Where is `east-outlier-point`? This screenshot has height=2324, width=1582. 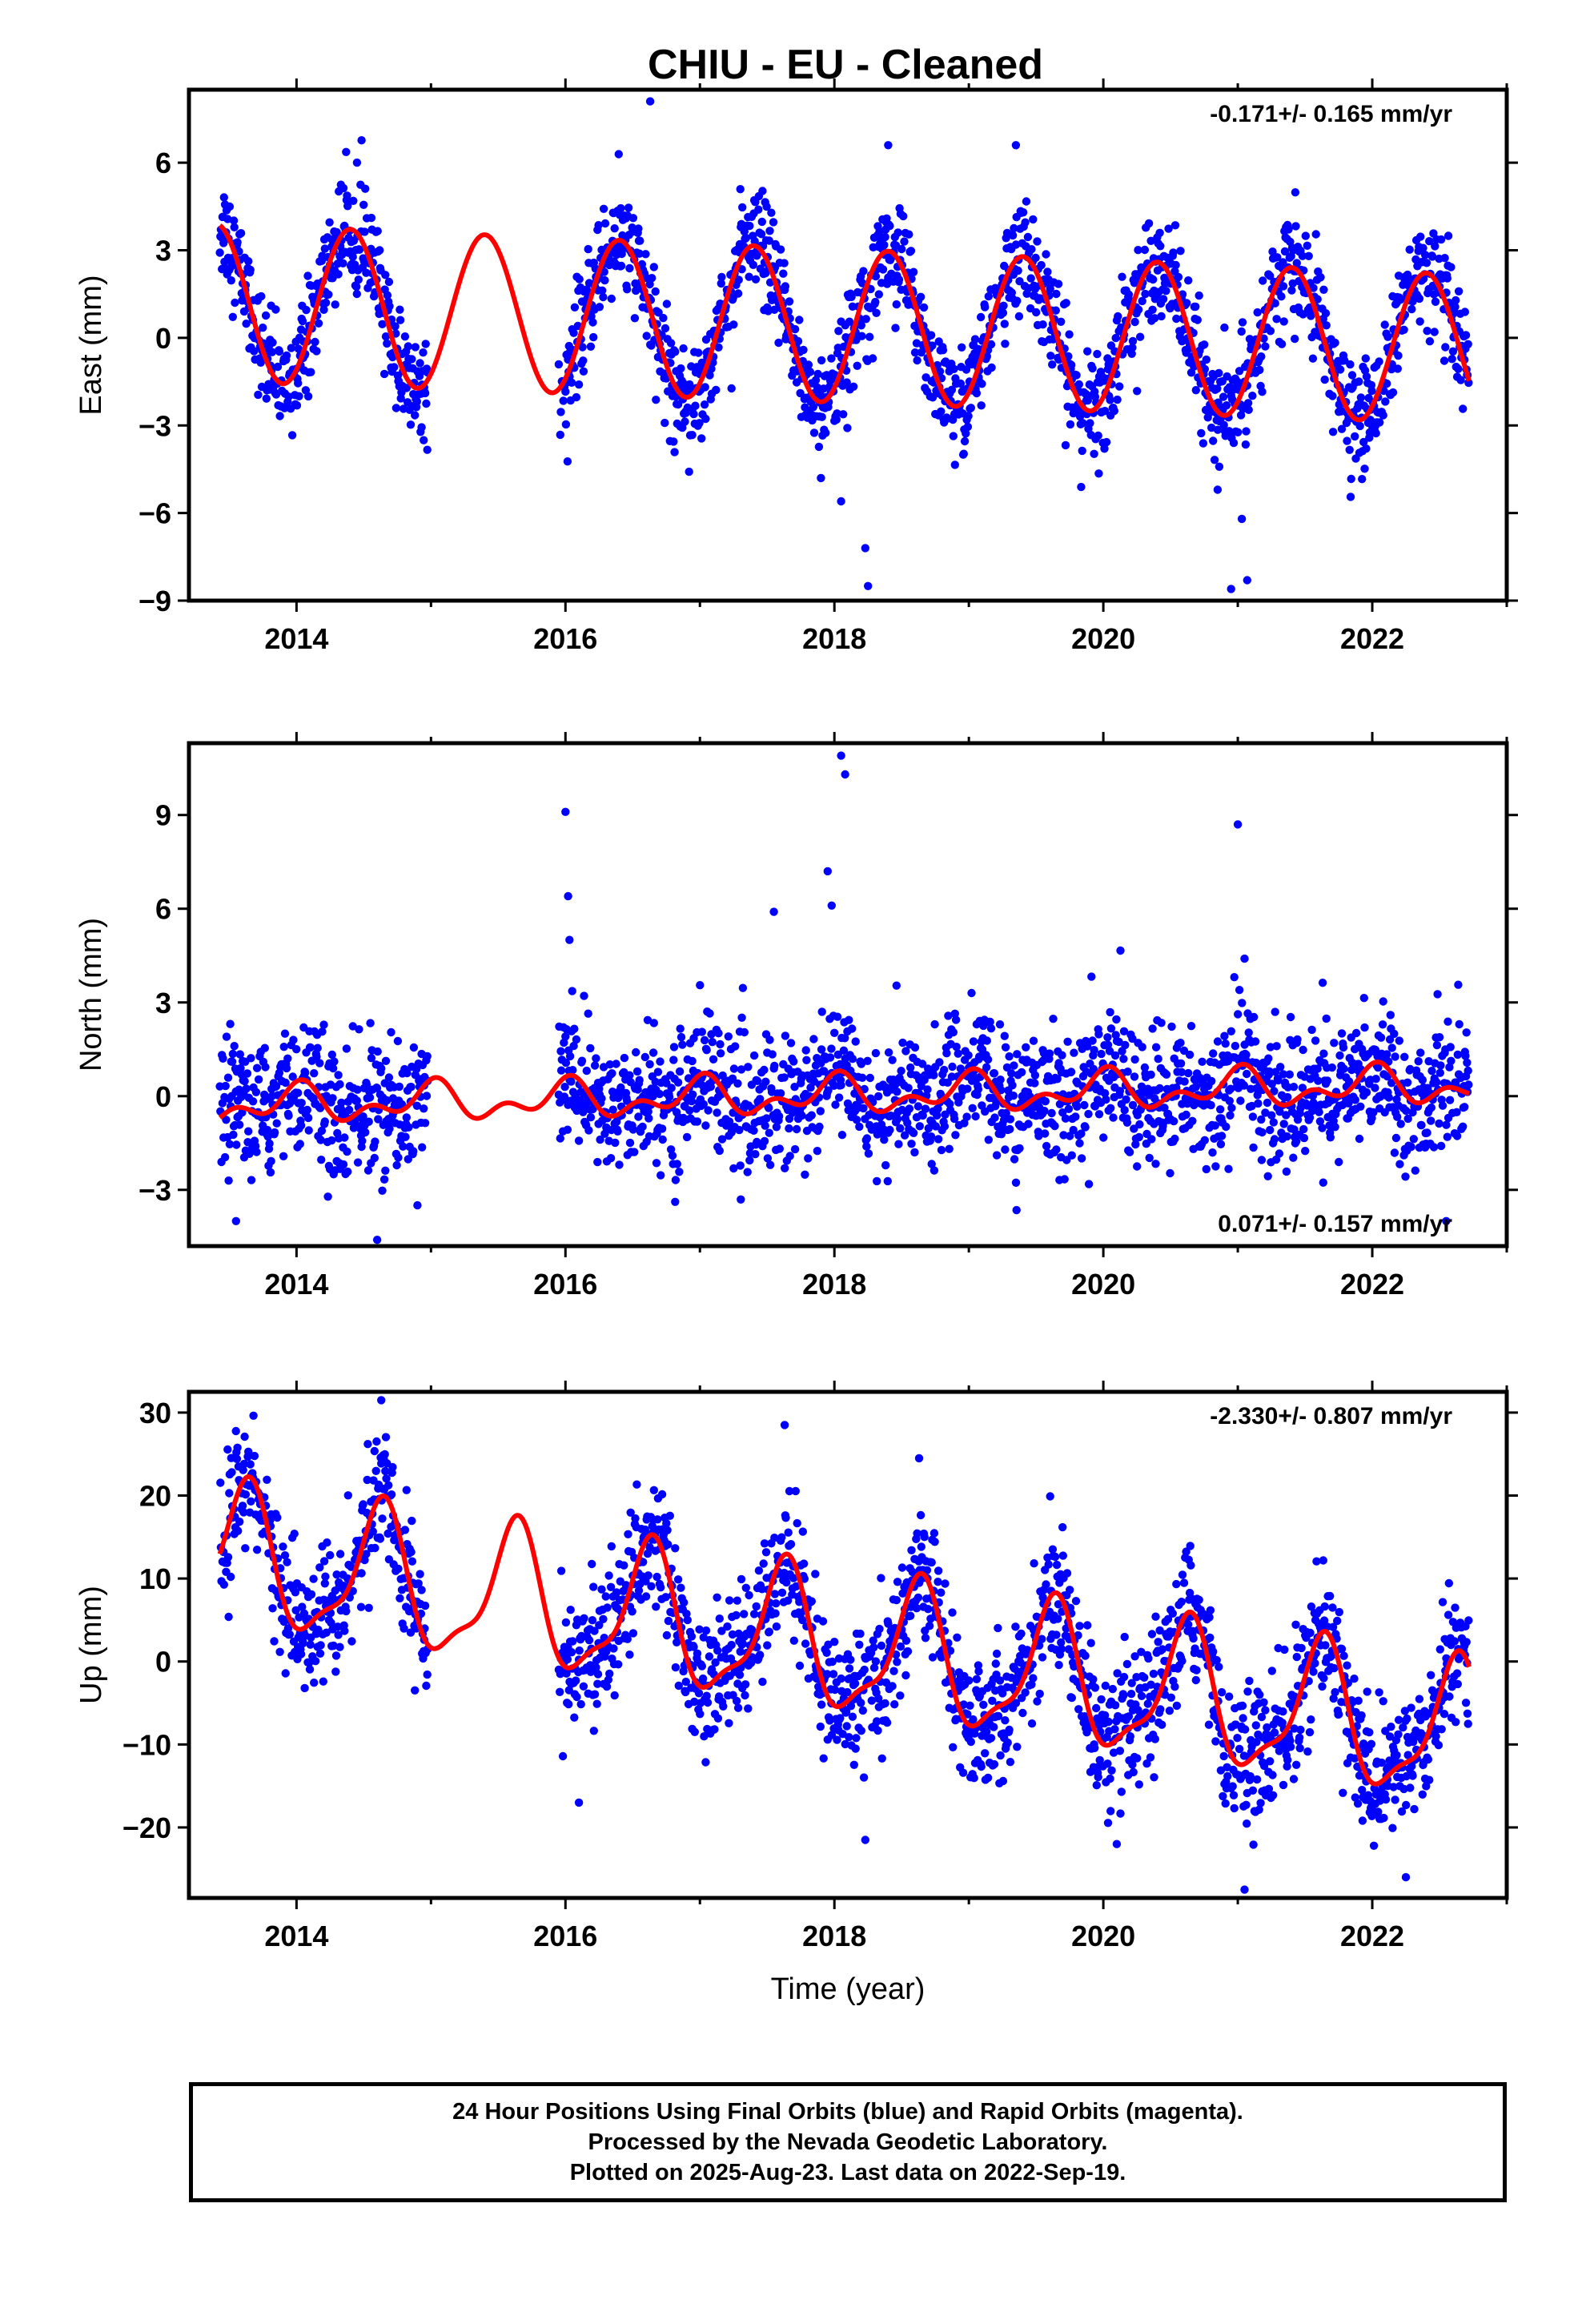
east-outlier-point is located at coordinates (1247, 580).